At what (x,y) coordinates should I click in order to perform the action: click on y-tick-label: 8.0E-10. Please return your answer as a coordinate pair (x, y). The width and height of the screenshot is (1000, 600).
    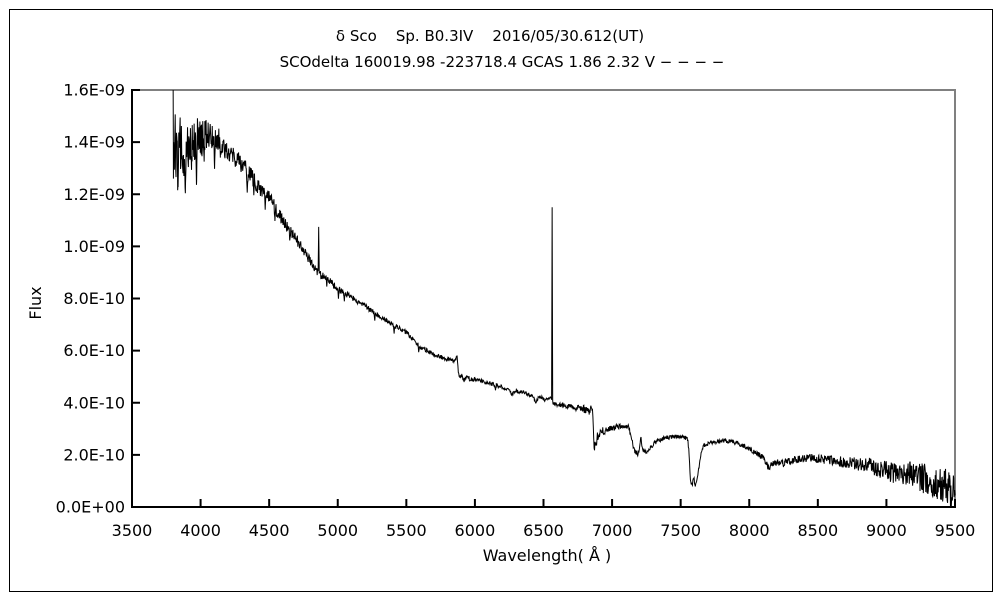
    Looking at the image, I should click on (94, 298).